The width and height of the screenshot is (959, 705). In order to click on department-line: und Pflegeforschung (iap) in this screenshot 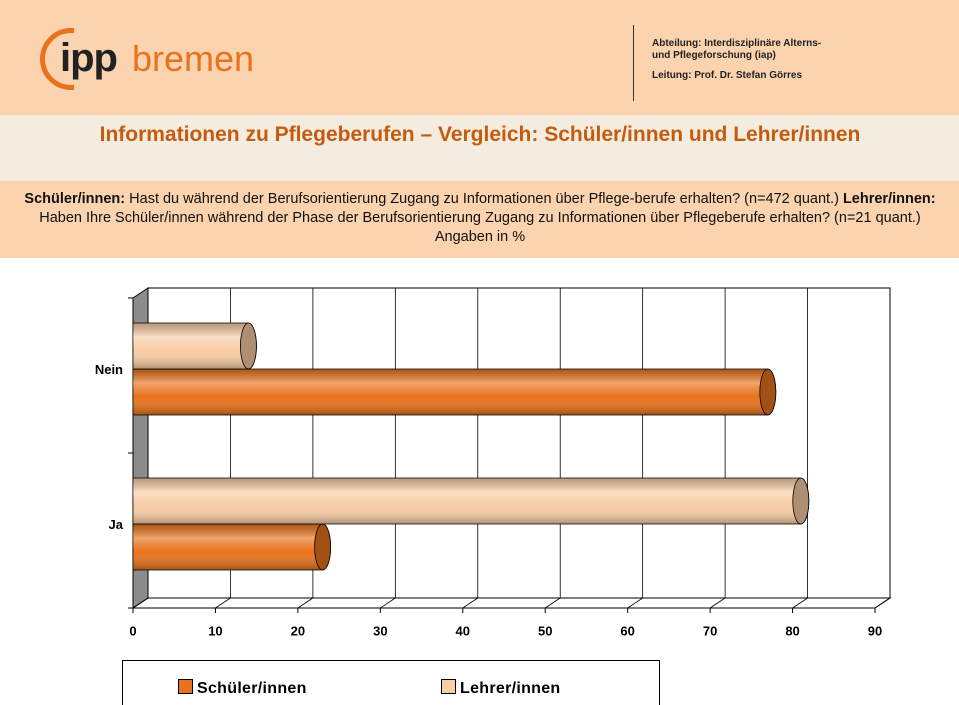, I will do `click(714, 55)`.